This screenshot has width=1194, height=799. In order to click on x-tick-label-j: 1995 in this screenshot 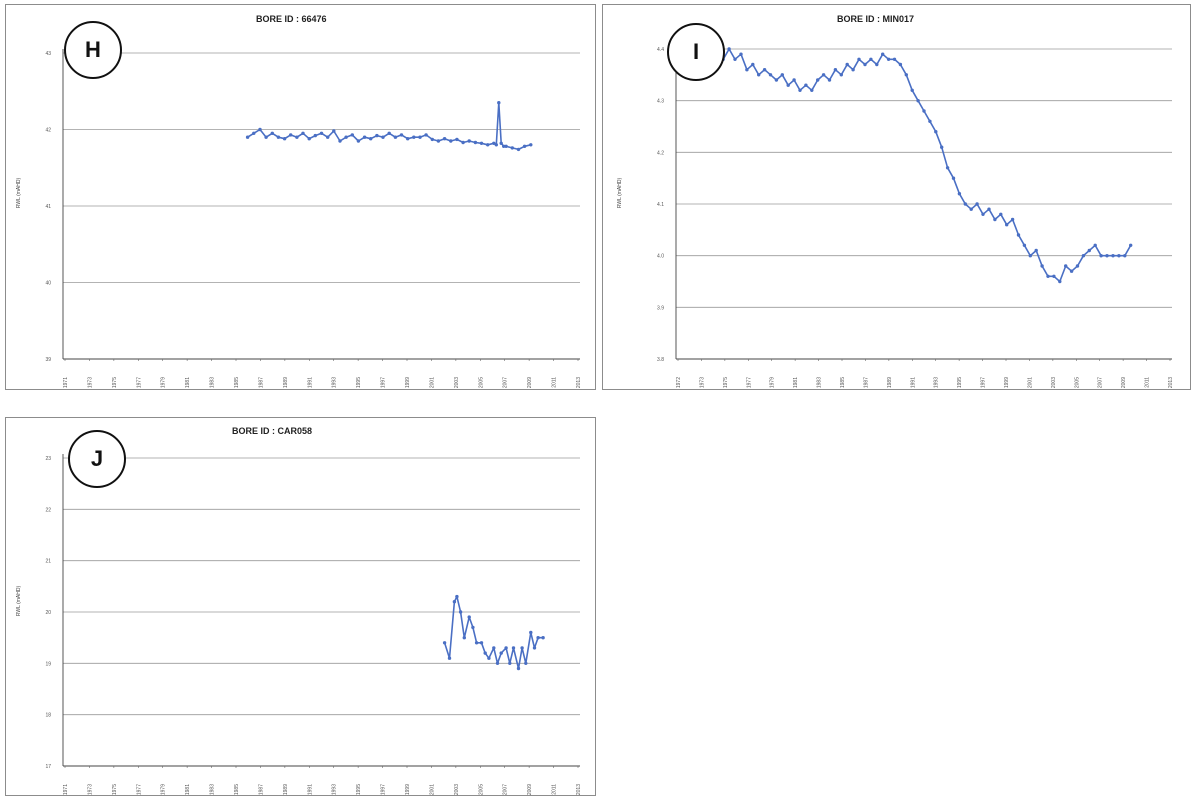, I will do `click(359, 789)`.